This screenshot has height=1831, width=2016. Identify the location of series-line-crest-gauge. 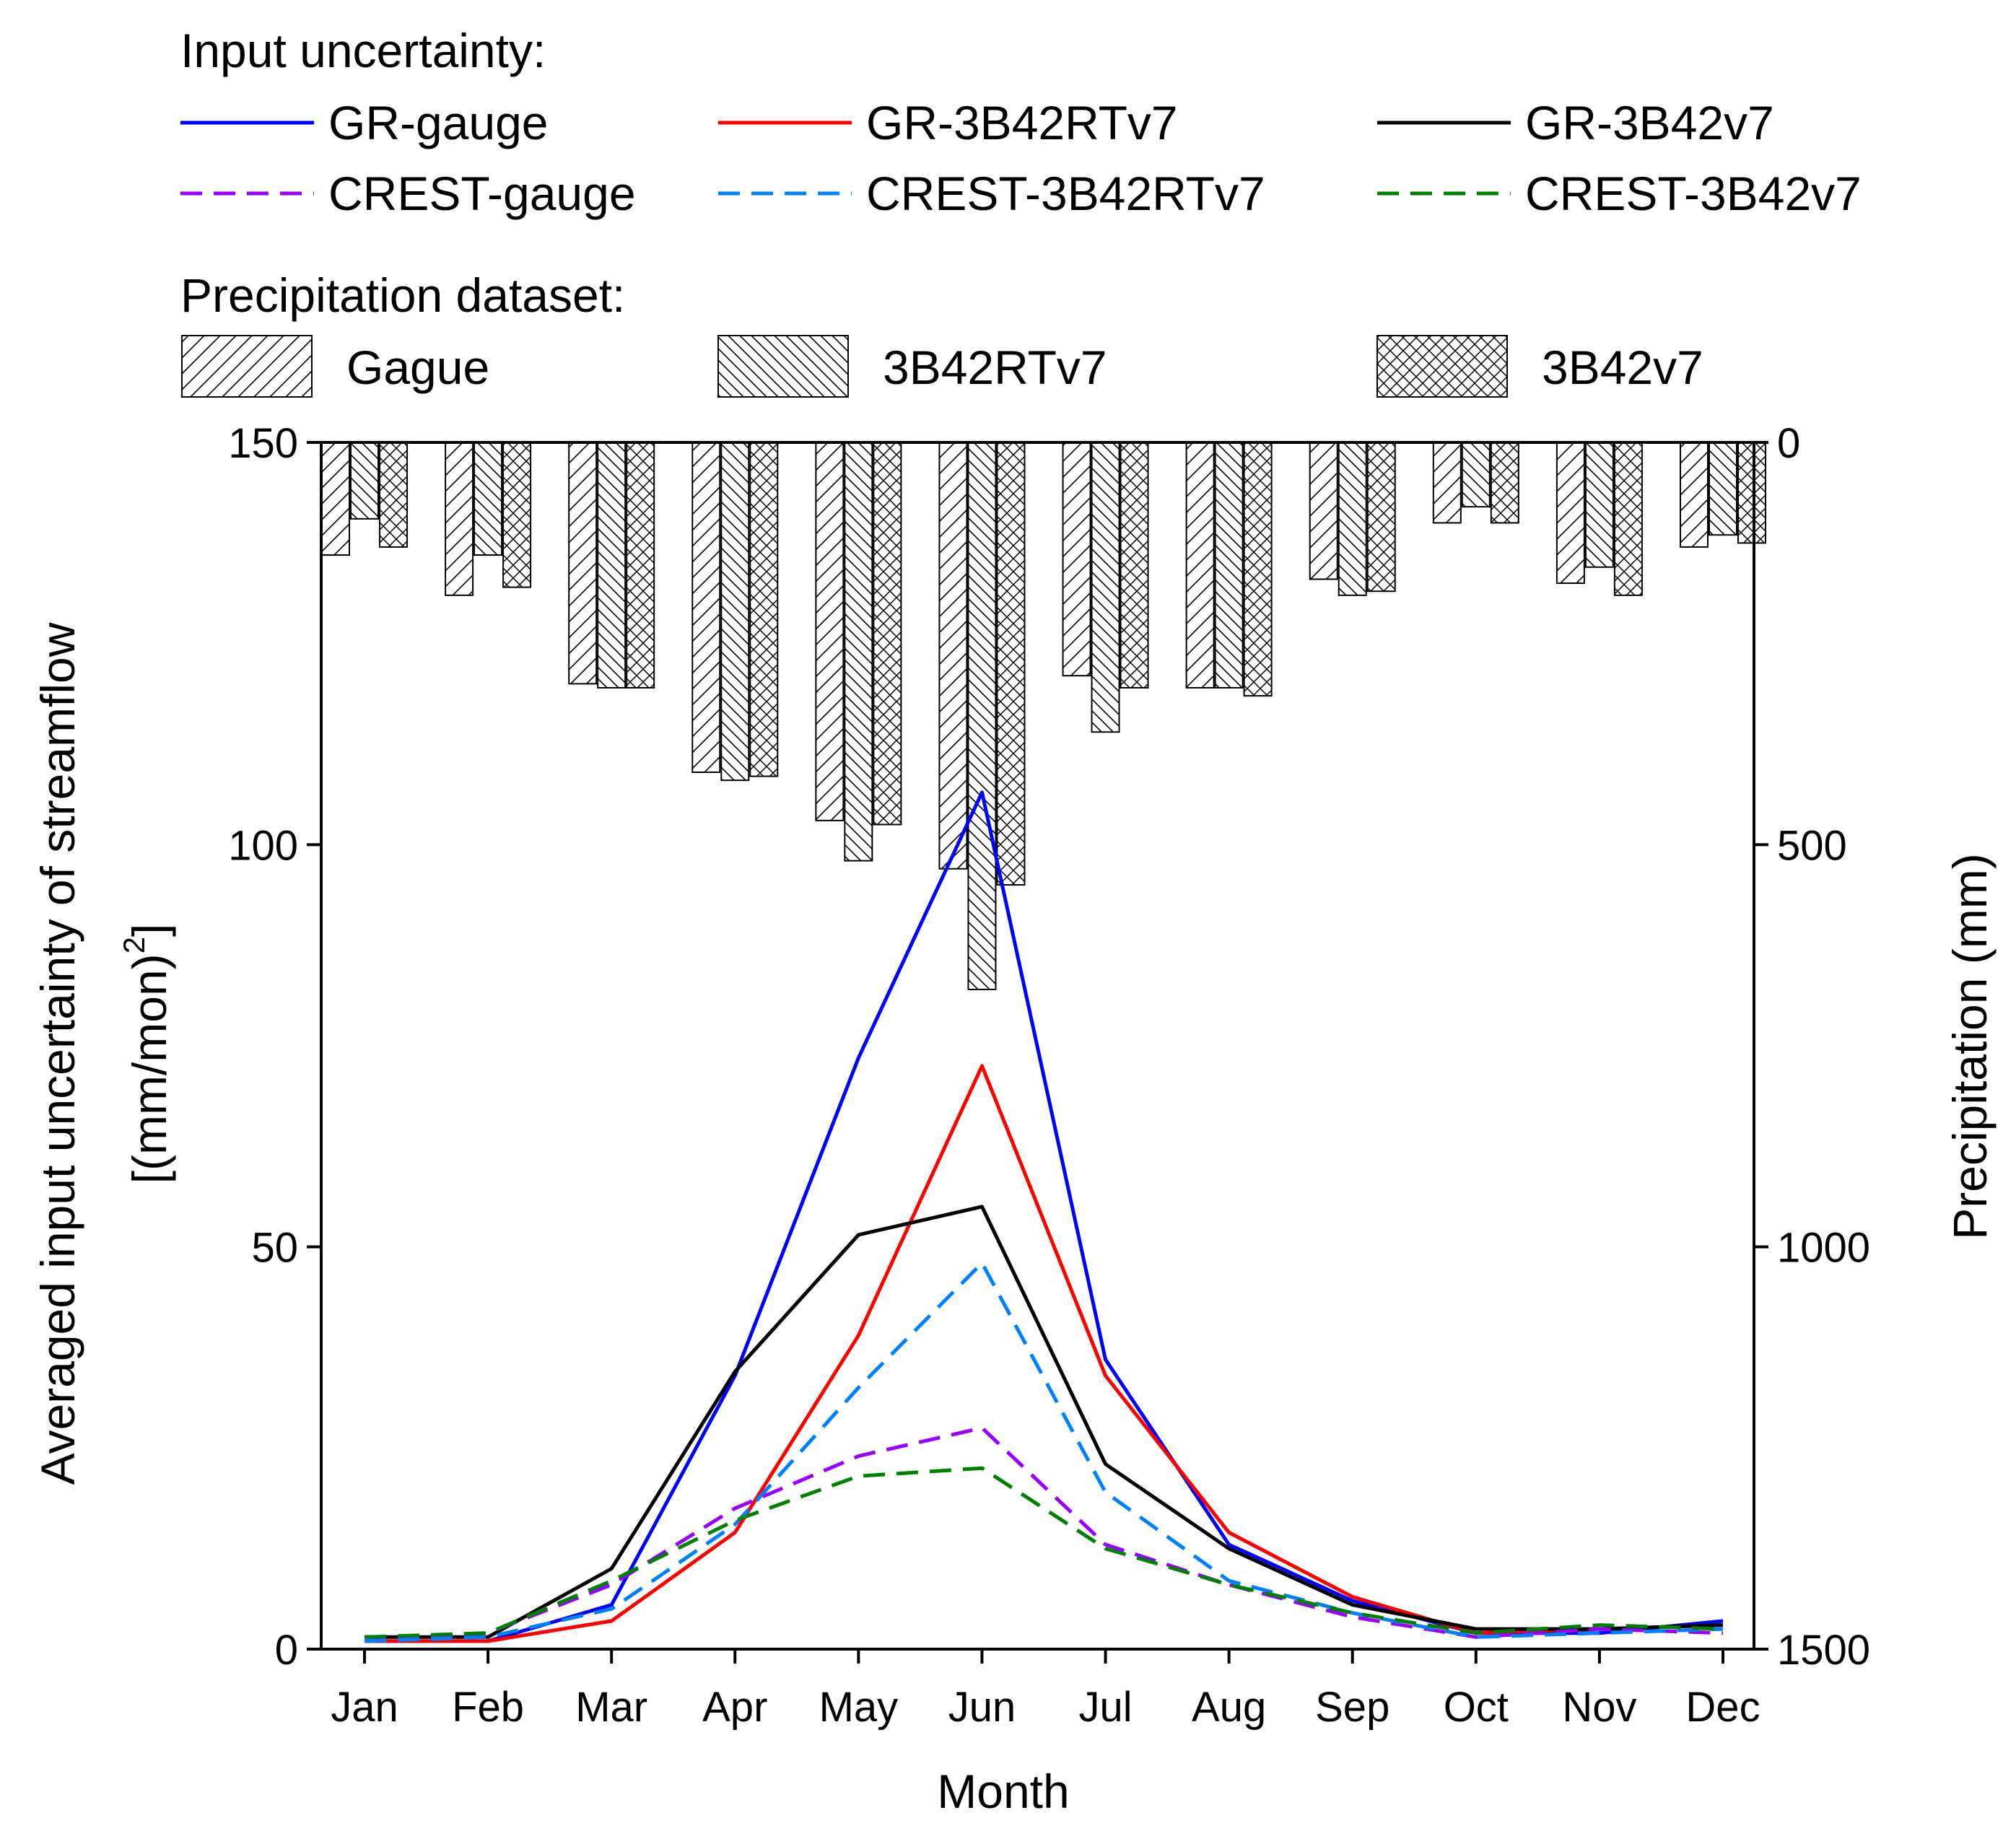
(1044, 1535).